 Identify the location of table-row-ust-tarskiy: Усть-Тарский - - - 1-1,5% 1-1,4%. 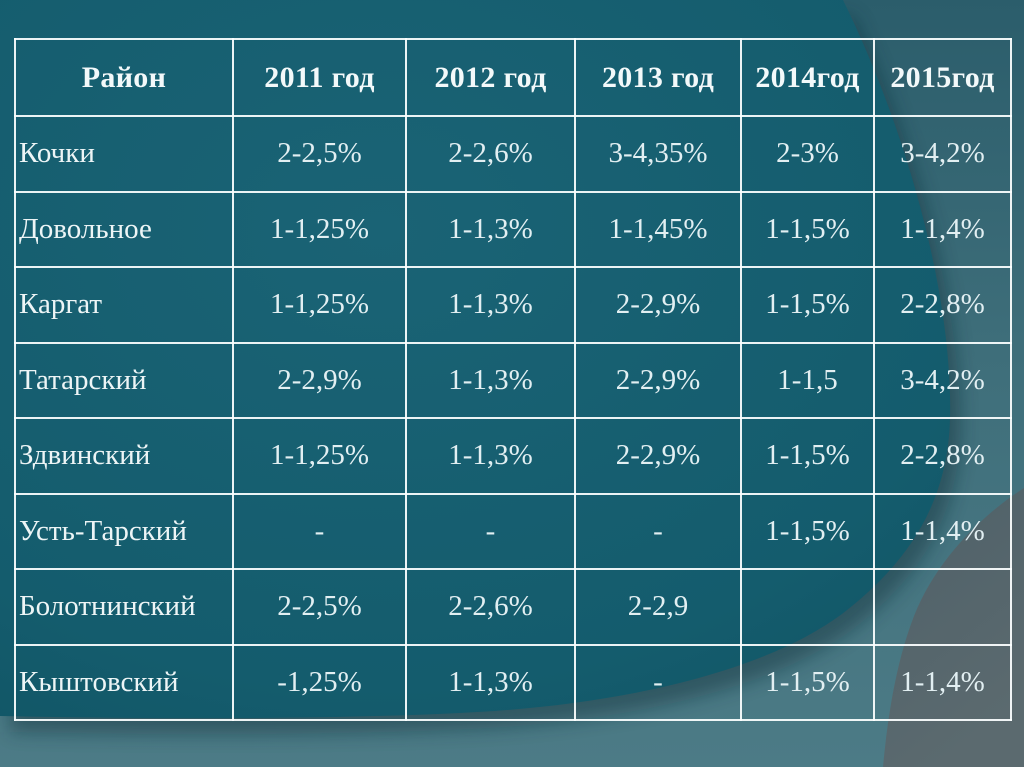
(513, 531).